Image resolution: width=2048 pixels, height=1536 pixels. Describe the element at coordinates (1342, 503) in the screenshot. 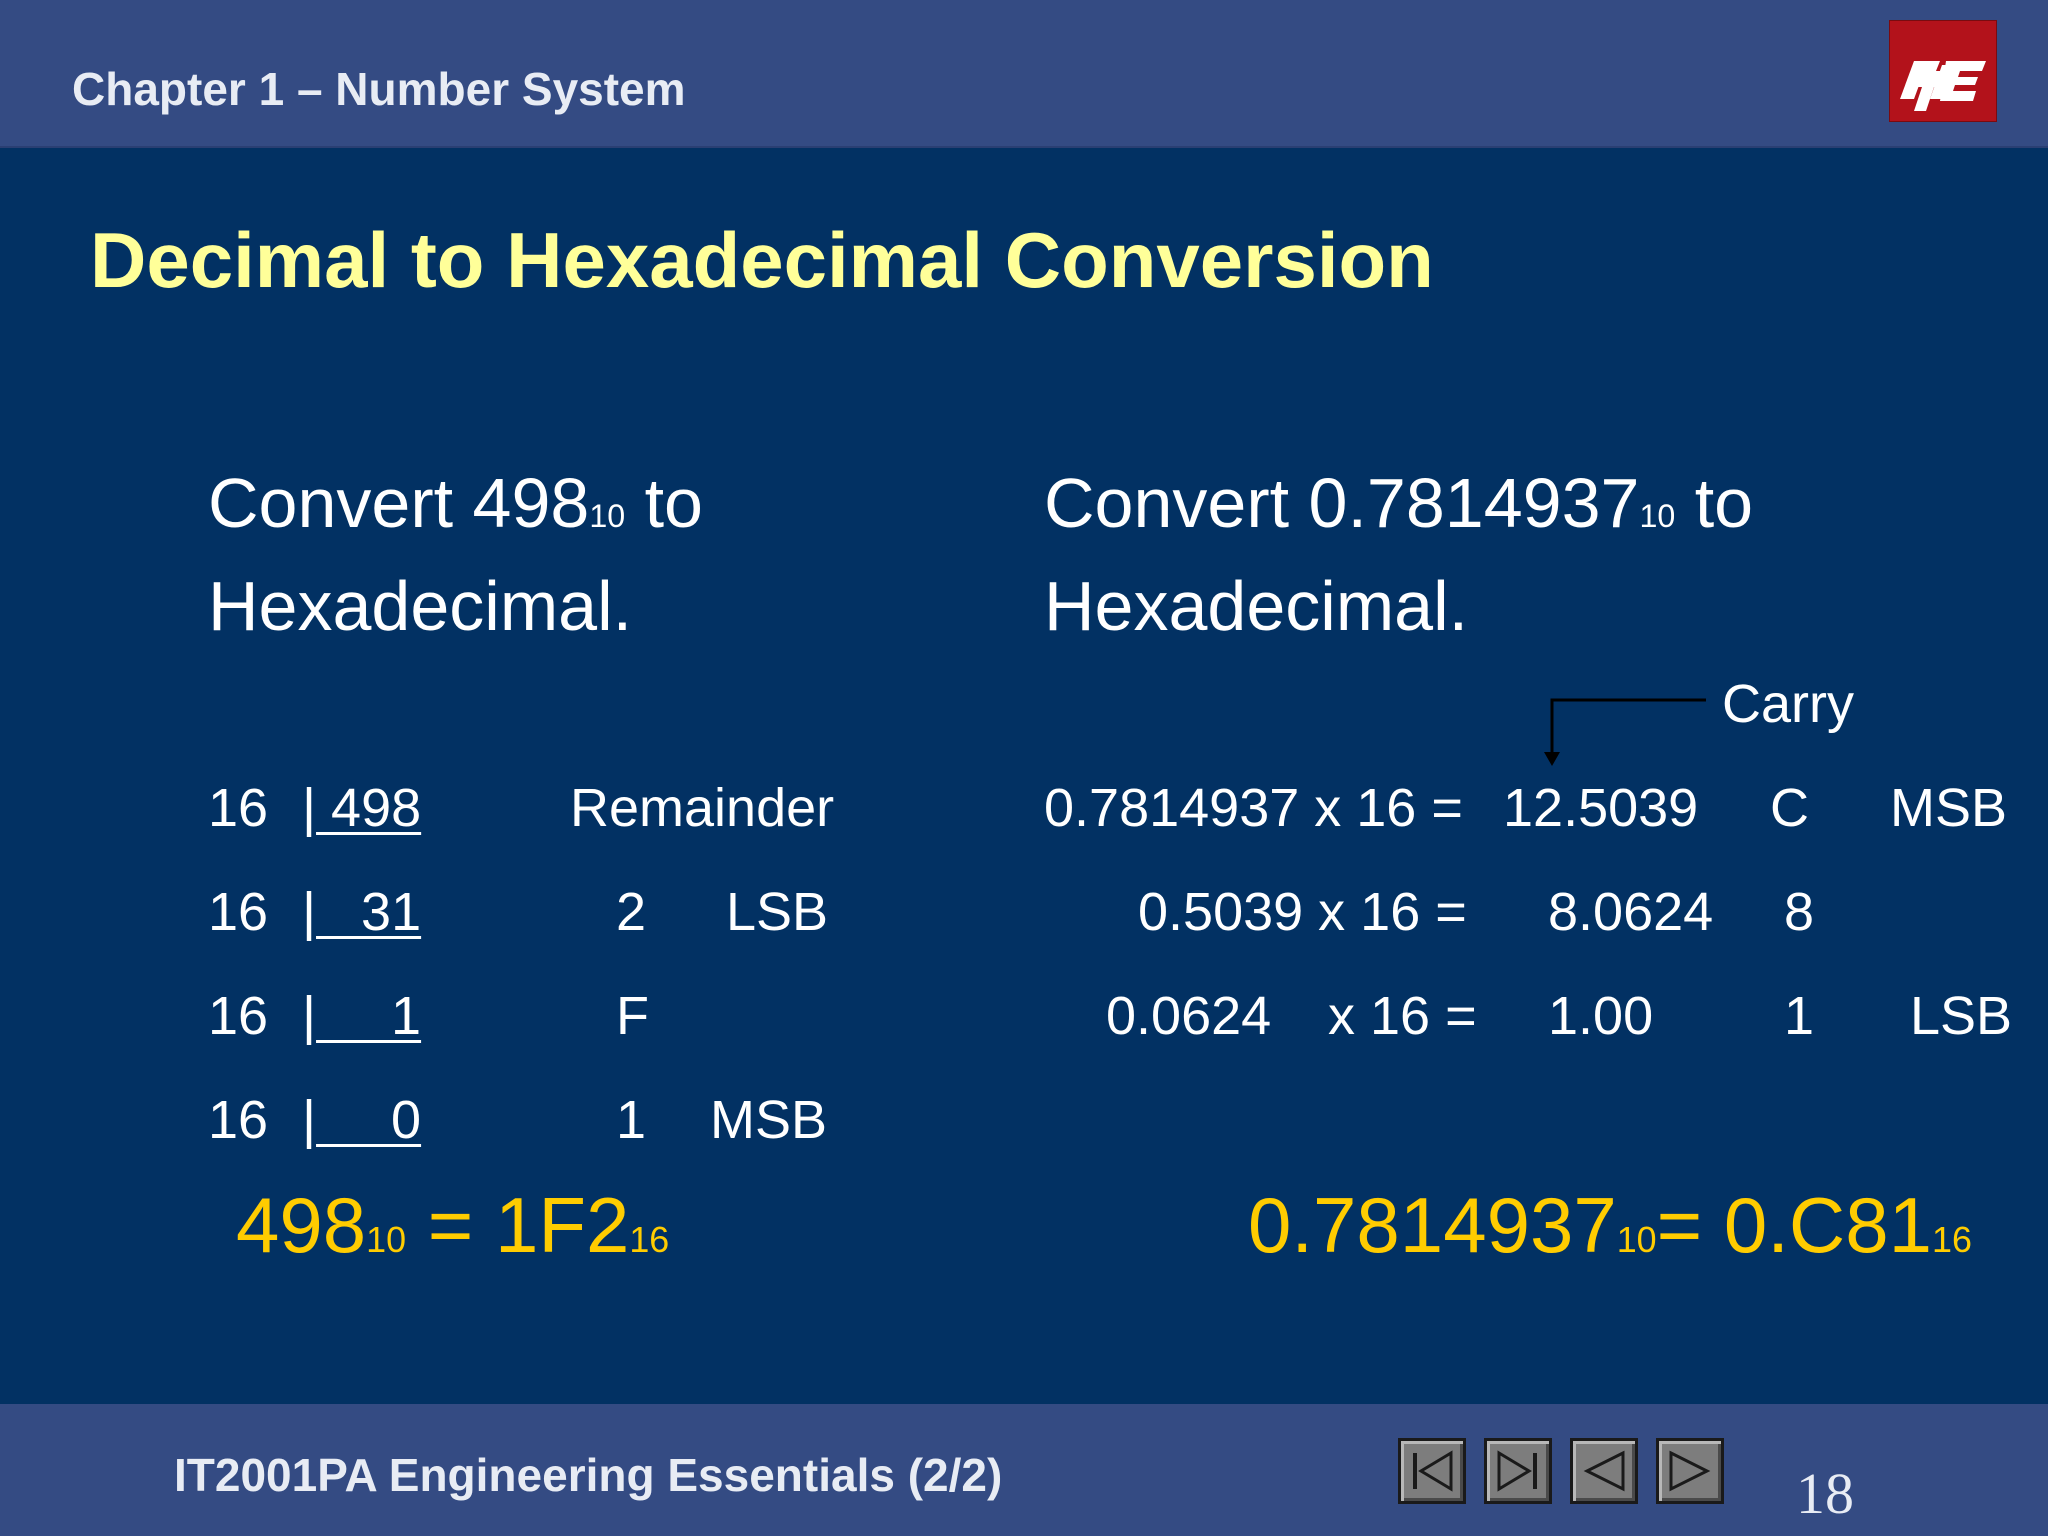

I see `right-heading-text: Convert 0.7814937` at that location.